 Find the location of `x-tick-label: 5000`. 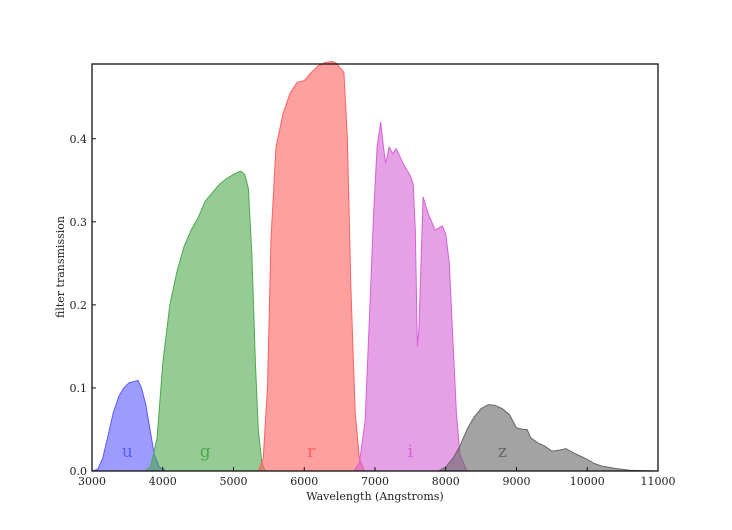

x-tick-label: 5000 is located at coordinates (234, 481).